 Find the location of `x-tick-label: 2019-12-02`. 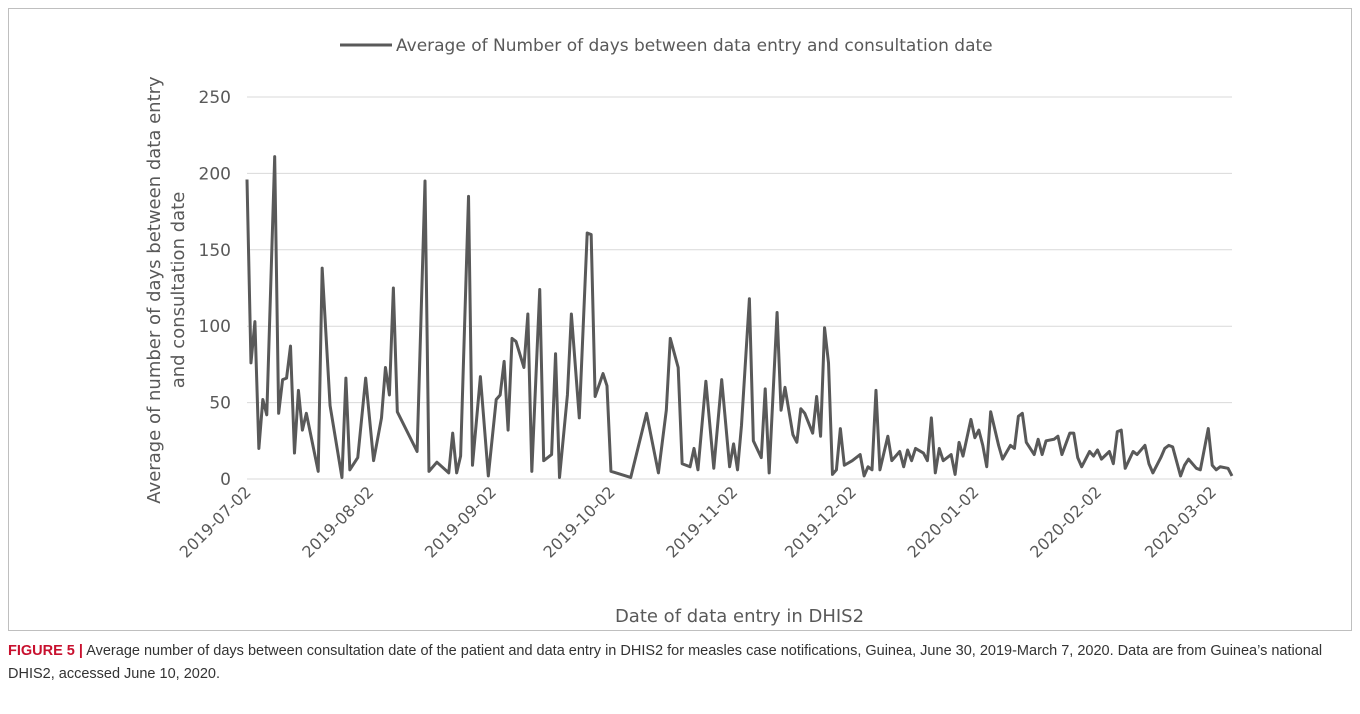

x-tick-label: 2019-12-02 is located at coordinates (820, 521).